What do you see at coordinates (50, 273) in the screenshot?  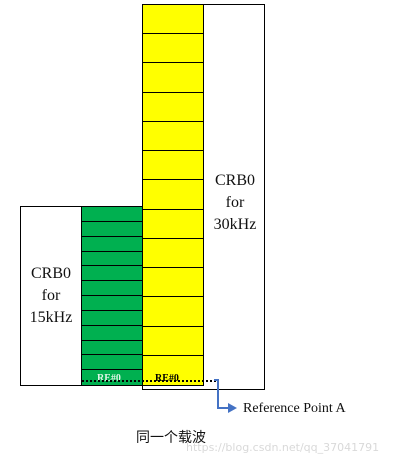 I see `crb0-15khz-label-line1: CRB0` at bounding box center [50, 273].